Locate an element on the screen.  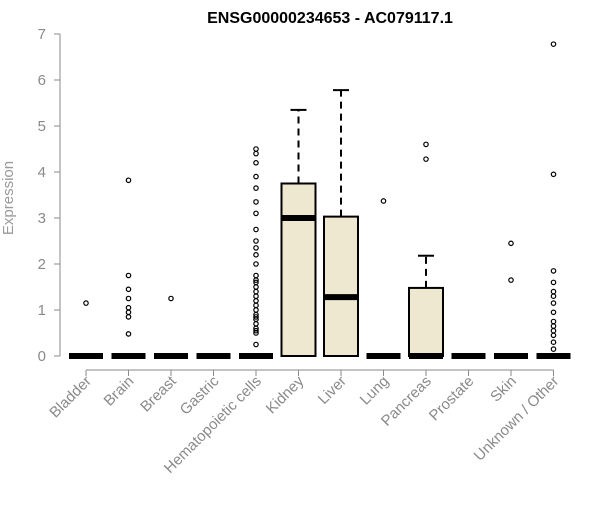
x-category-label: Bladder is located at coordinates (70, 397).